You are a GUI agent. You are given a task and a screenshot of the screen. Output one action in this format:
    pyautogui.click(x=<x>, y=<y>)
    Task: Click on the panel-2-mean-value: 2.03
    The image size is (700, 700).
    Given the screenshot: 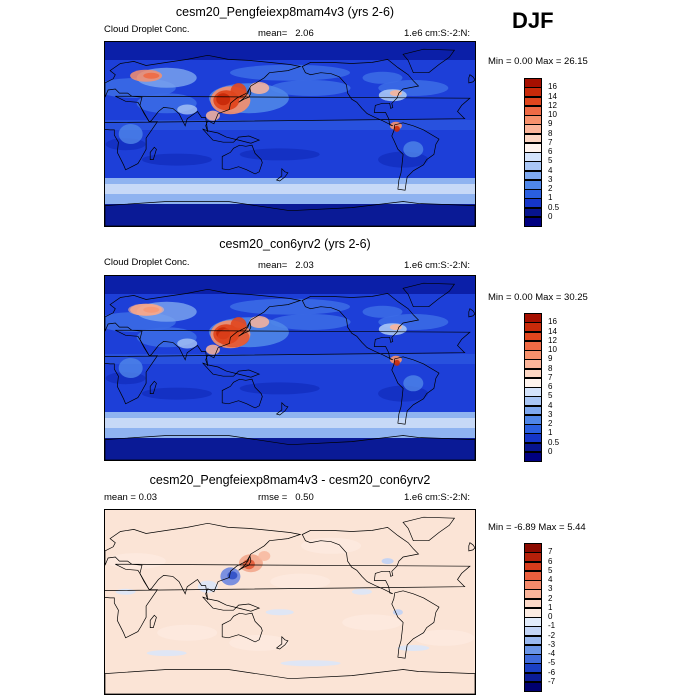 What is the action you would take?
    pyautogui.click(x=304, y=265)
    